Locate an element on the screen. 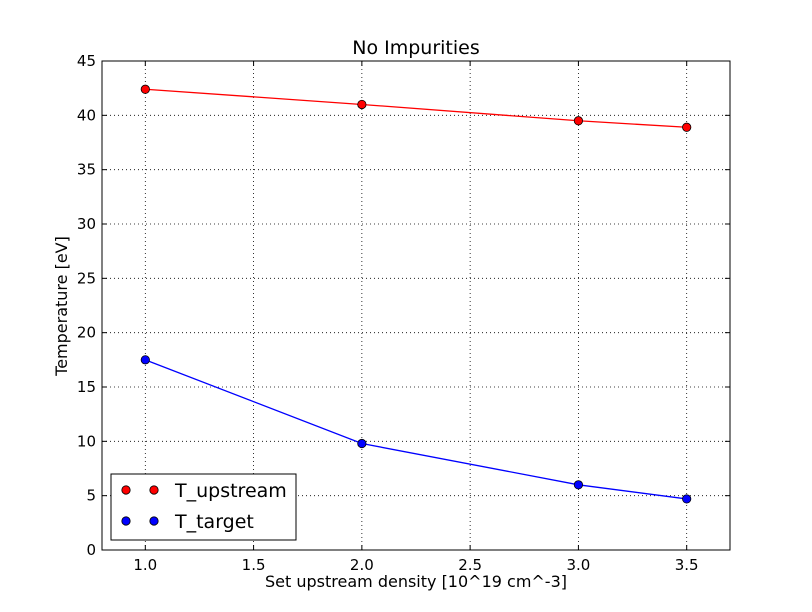 This screenshot has width=812, height=612. legend-label: T_target is located at coordinates (214, 522).